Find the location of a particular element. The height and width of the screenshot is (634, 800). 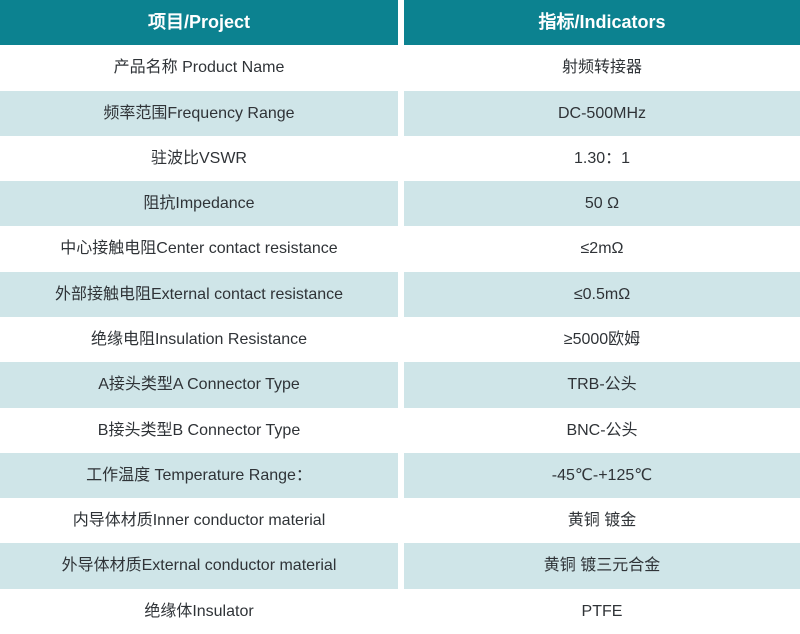

table-row: 工作温度 Temperature Range： -45℃-+125℃ is located at coordinates (400, 475).